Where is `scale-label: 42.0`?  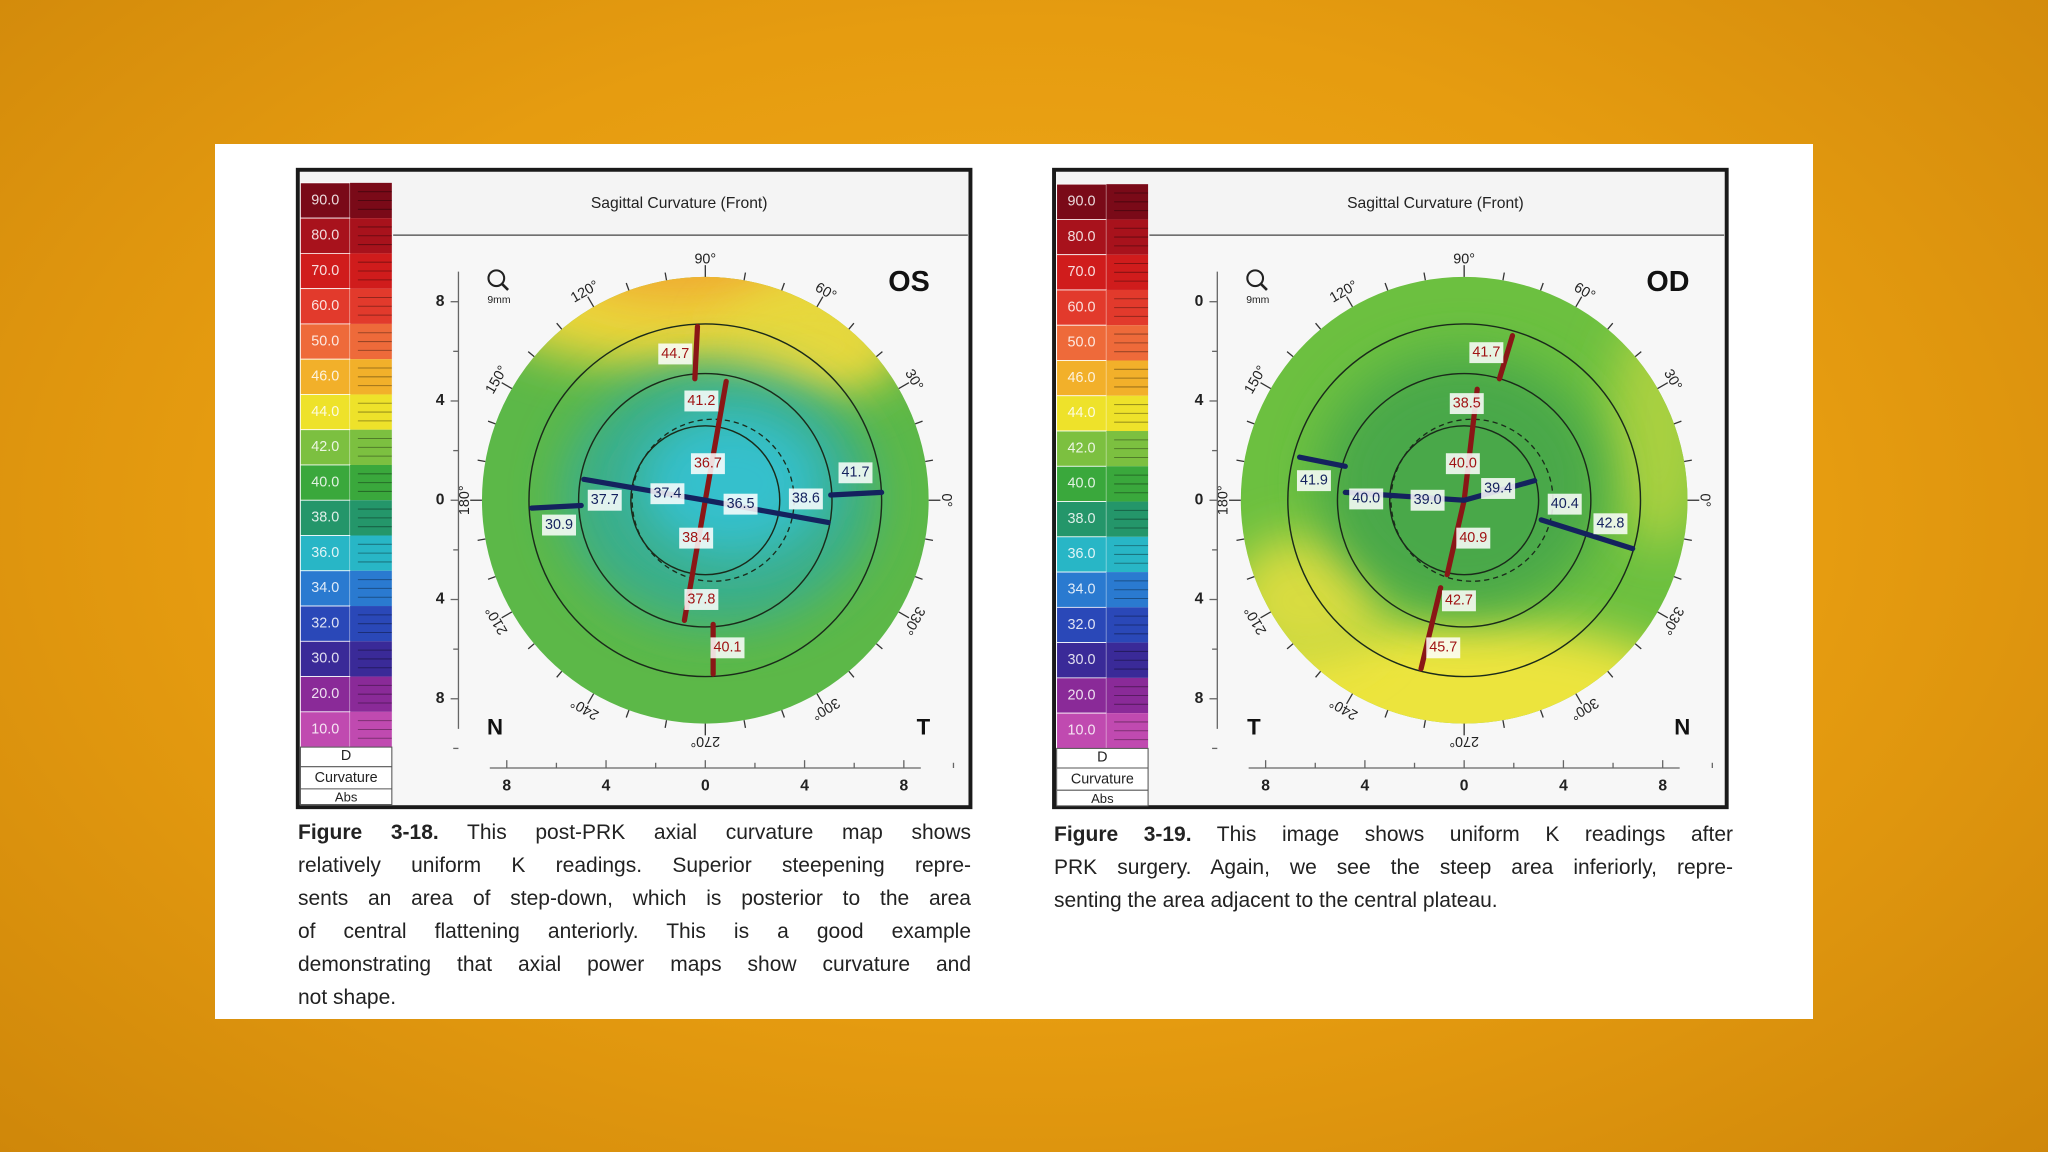 scale-label: 42.0 is located at coordinates (325, 447).